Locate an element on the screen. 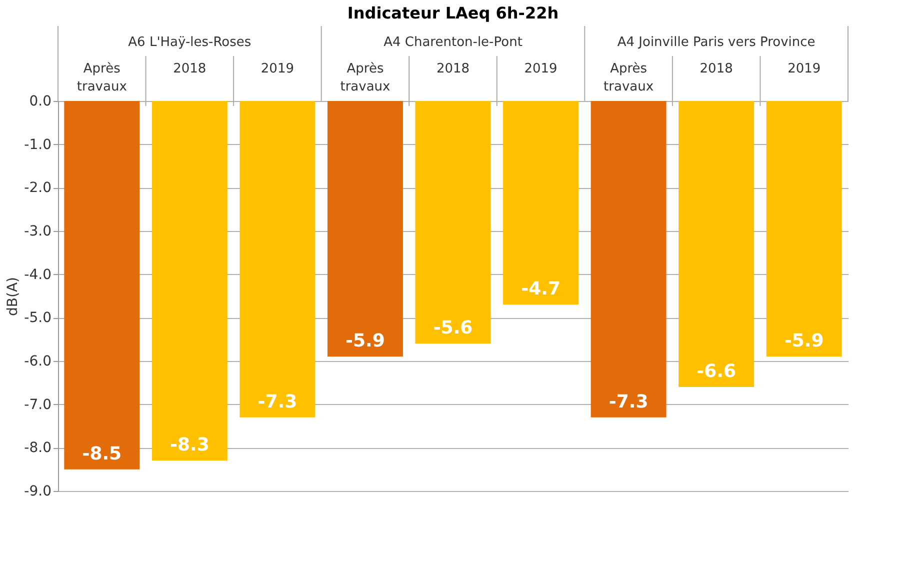  y-tick-label: -4.0 is located at coordinates (38, 274).